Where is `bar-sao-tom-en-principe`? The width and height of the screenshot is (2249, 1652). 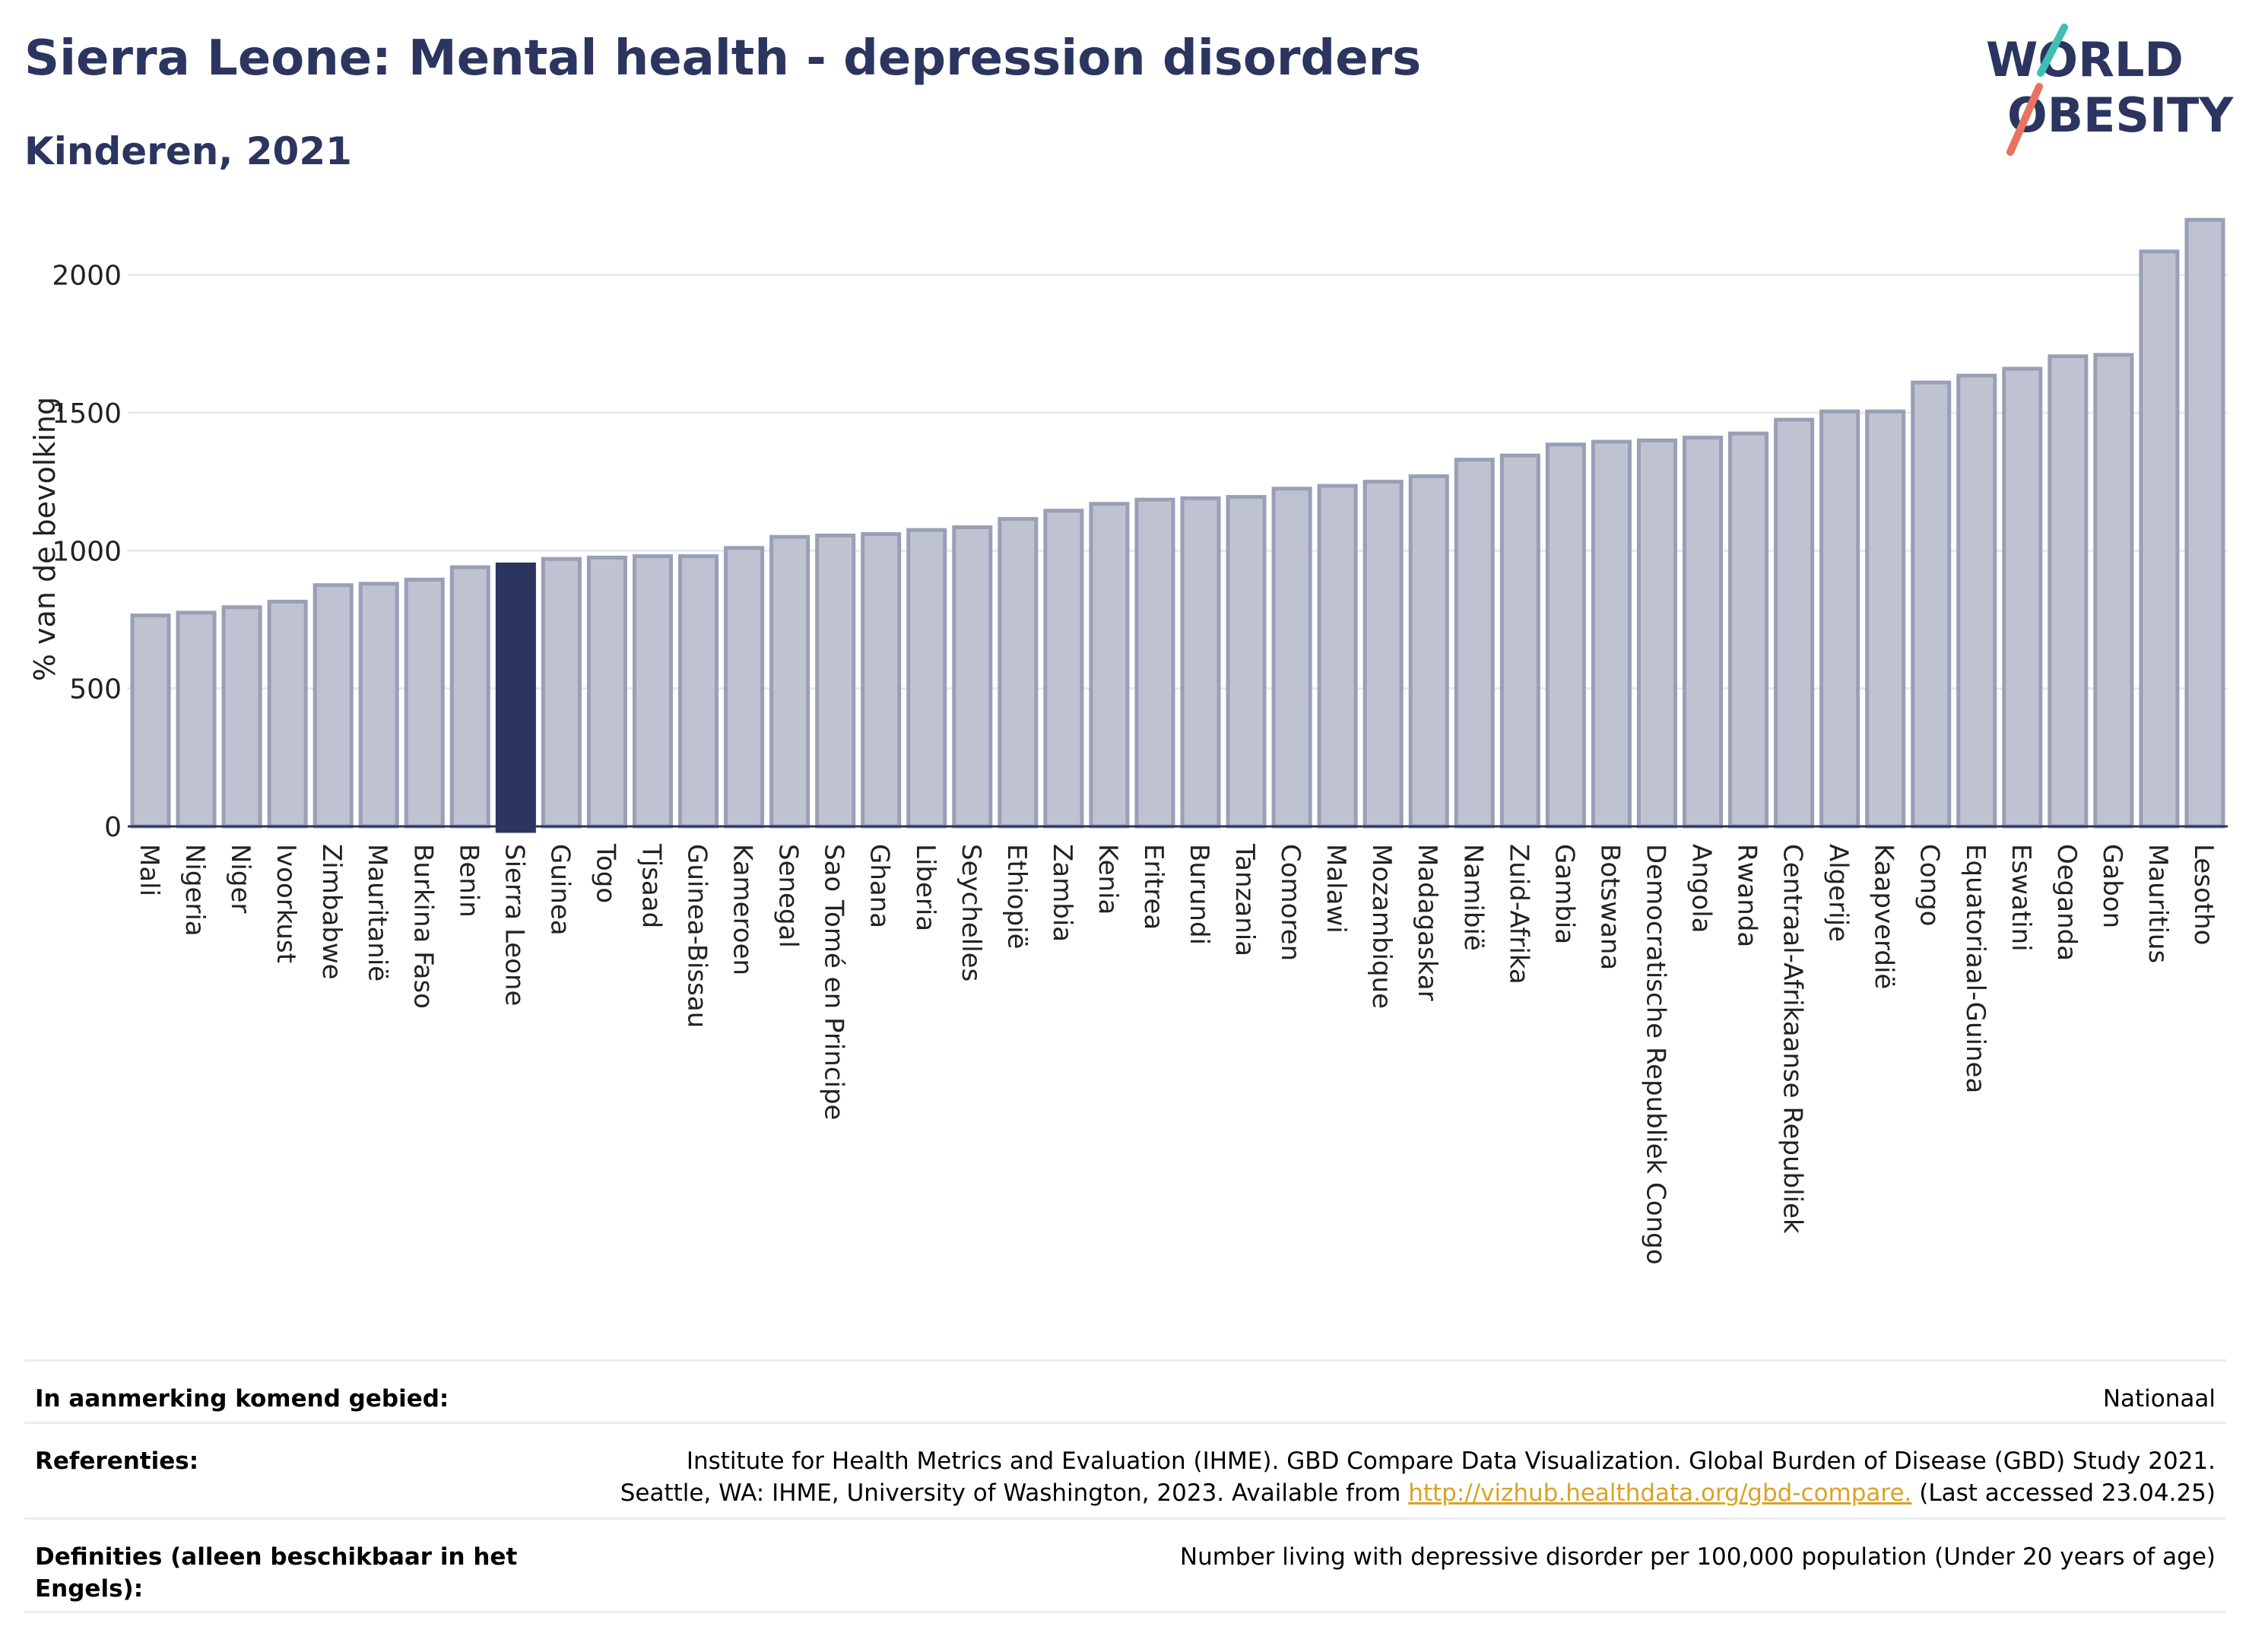
bar-sao-tom-en-principe is located at coordinates (835, 681).